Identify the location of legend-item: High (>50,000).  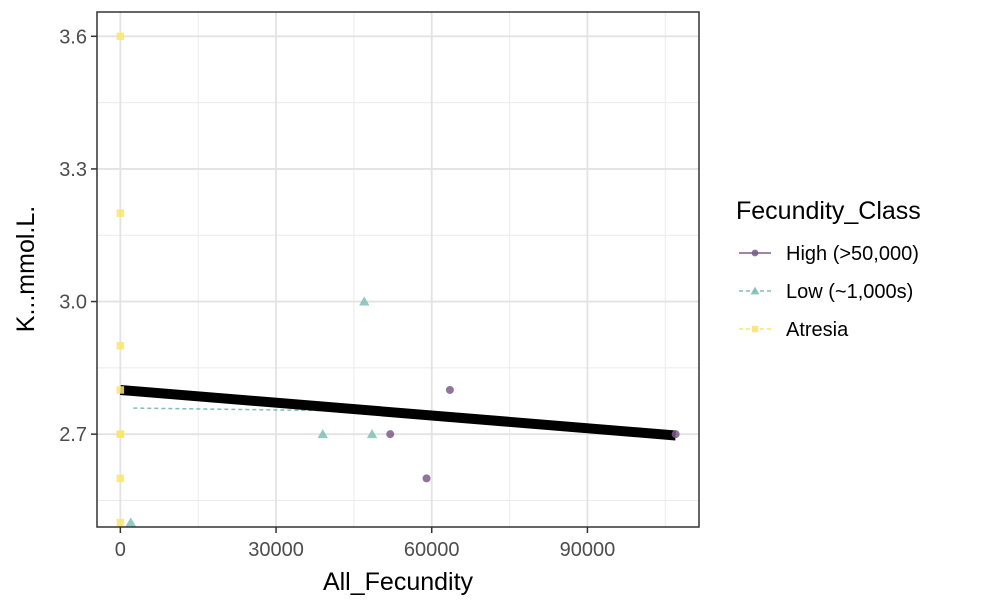
(829, 254).